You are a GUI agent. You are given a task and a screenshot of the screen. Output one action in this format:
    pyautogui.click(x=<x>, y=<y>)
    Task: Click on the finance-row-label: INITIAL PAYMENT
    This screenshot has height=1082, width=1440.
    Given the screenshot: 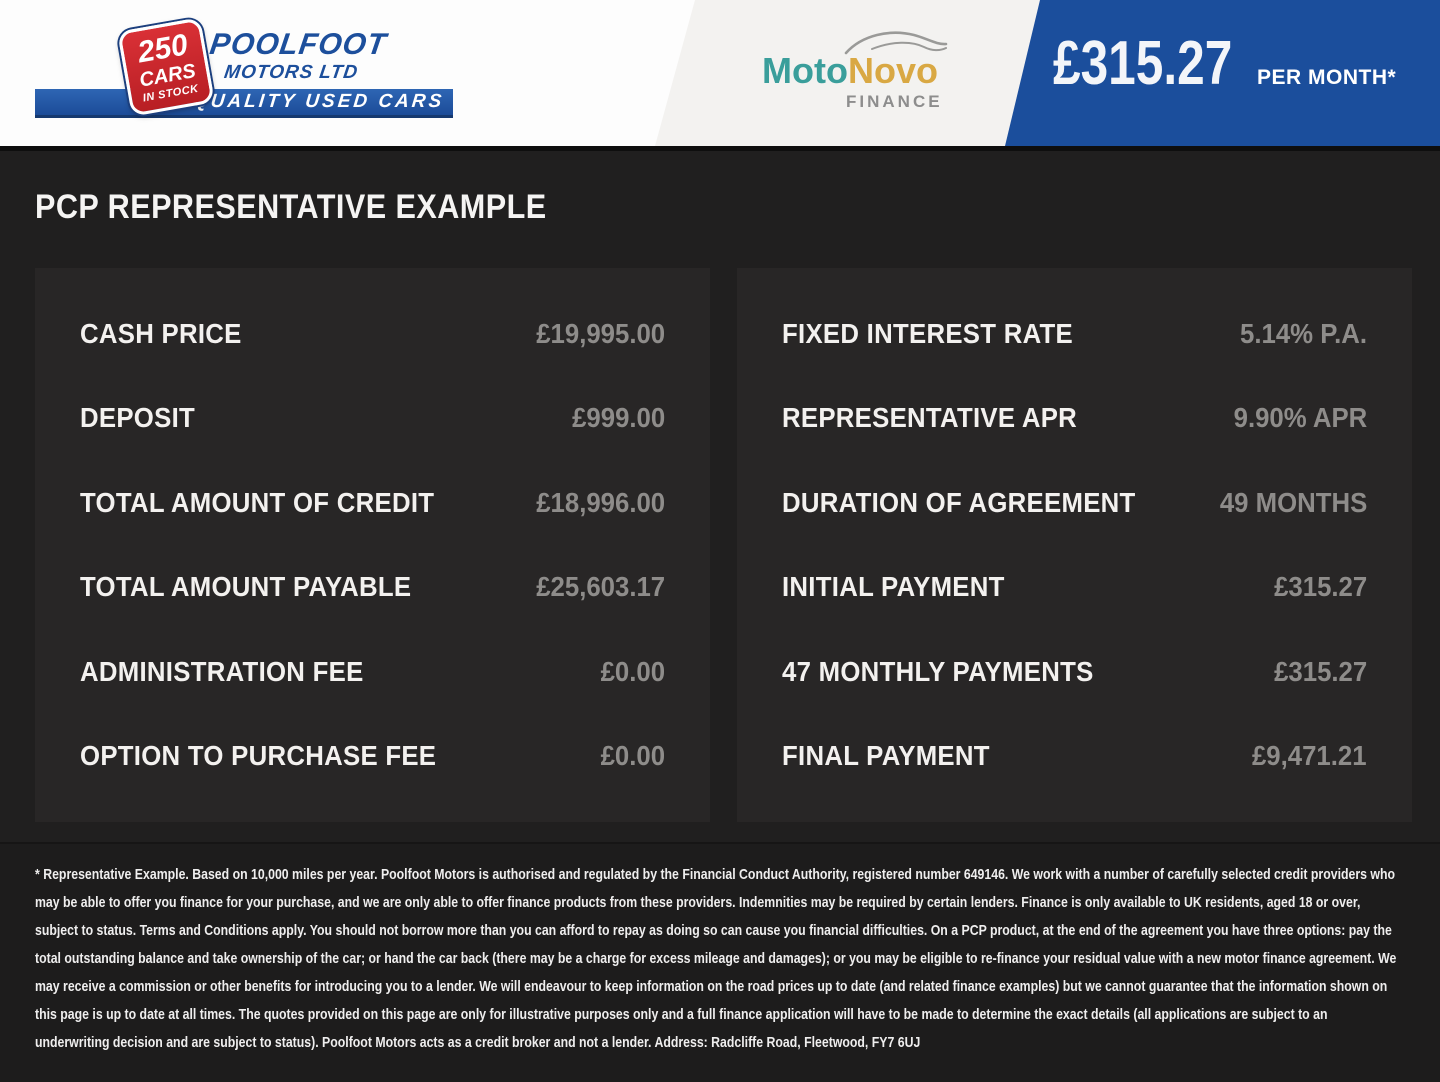 What is the action you would take?
    pyautogui.click(x=893, y=587)
    